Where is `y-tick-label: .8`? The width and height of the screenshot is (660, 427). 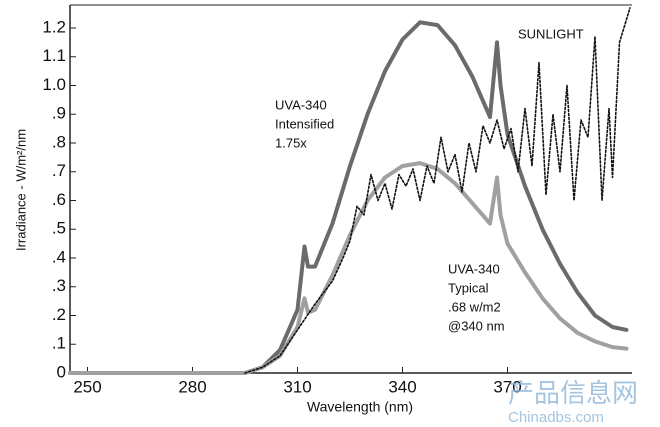
y-tick-label: .8 is located at coordinates (59, 141).